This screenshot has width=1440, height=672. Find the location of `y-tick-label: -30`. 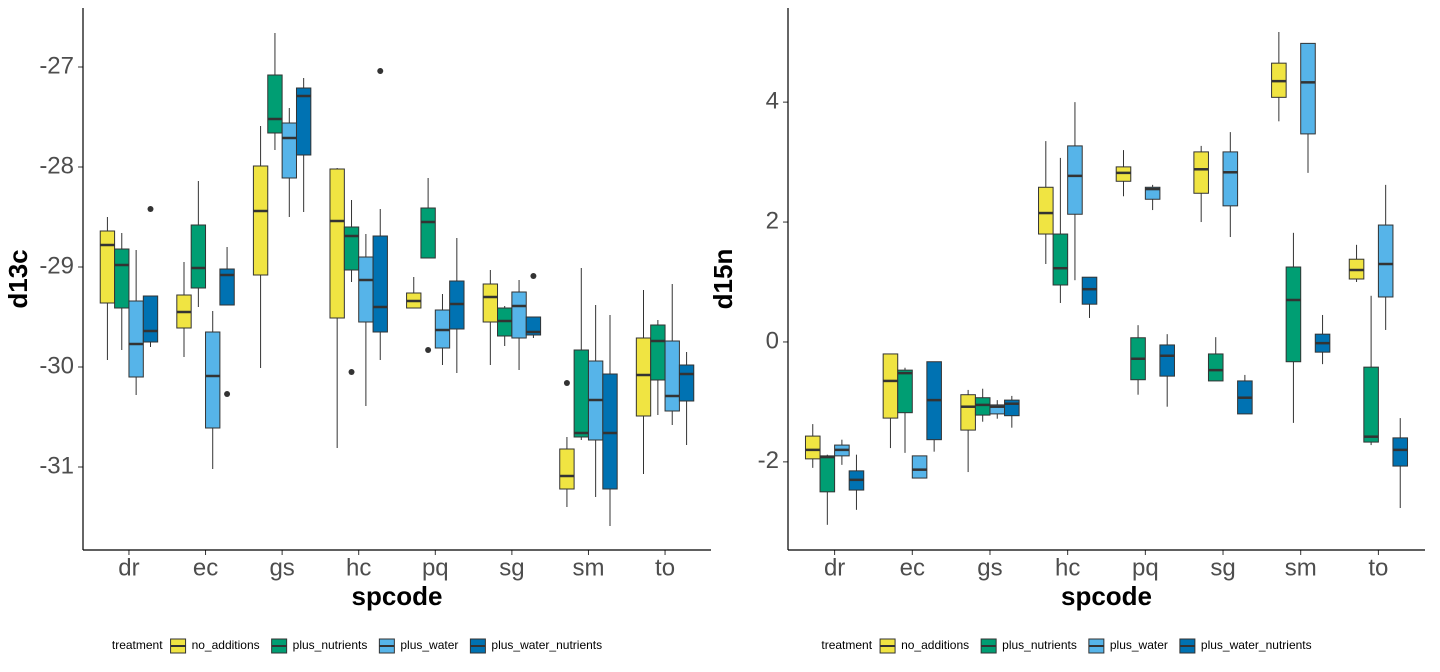

y-tick-label: -30 is located at coordinates (56, 365).